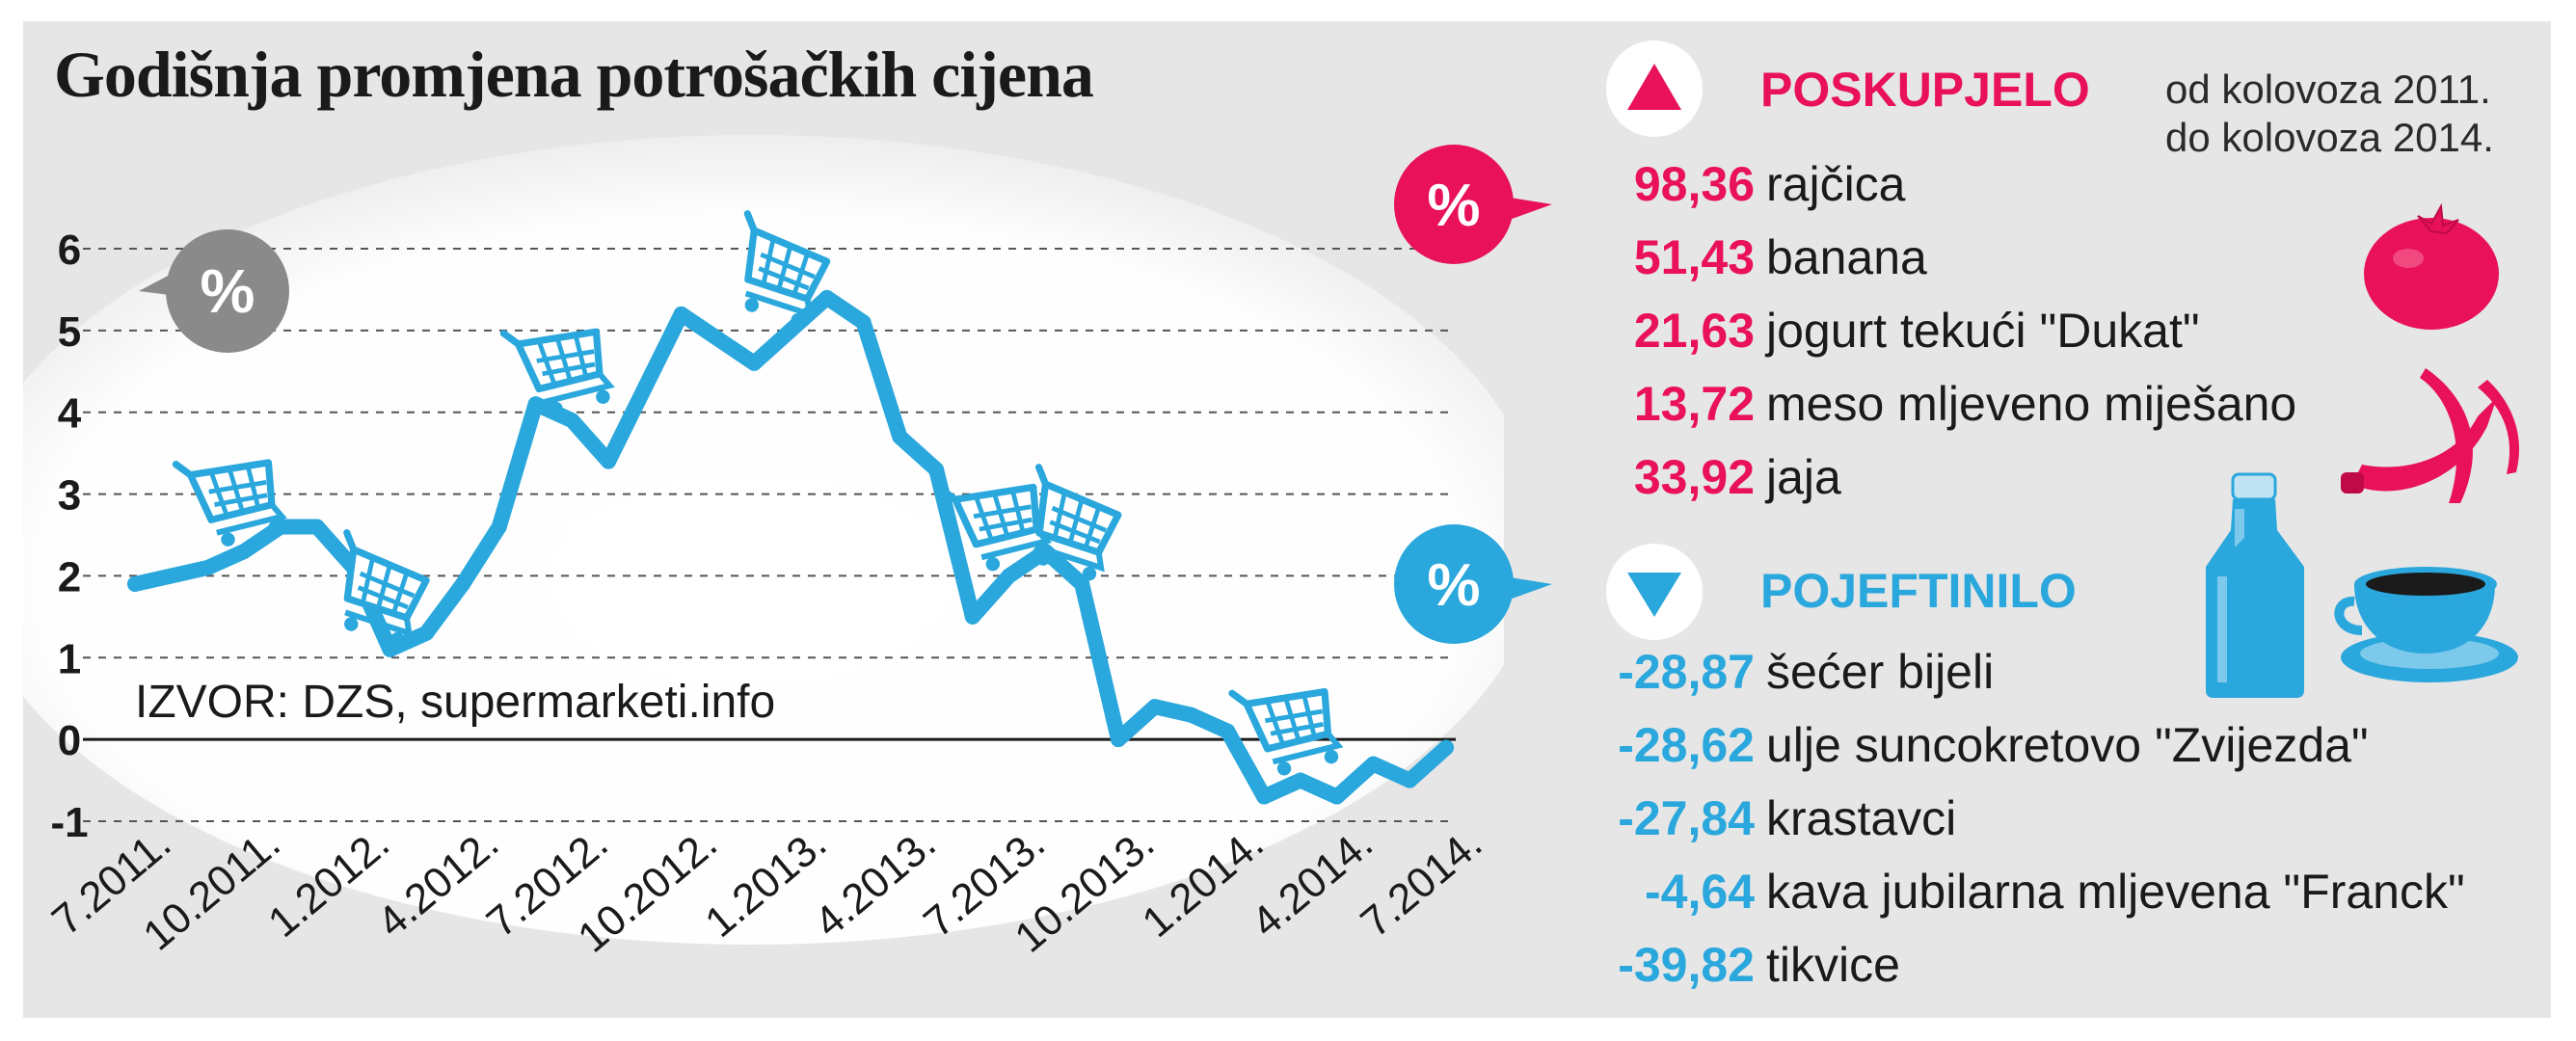  Describe the element at coordinates (69, 740) in the screenshot. I see `y-tick-label: 0` at that location.